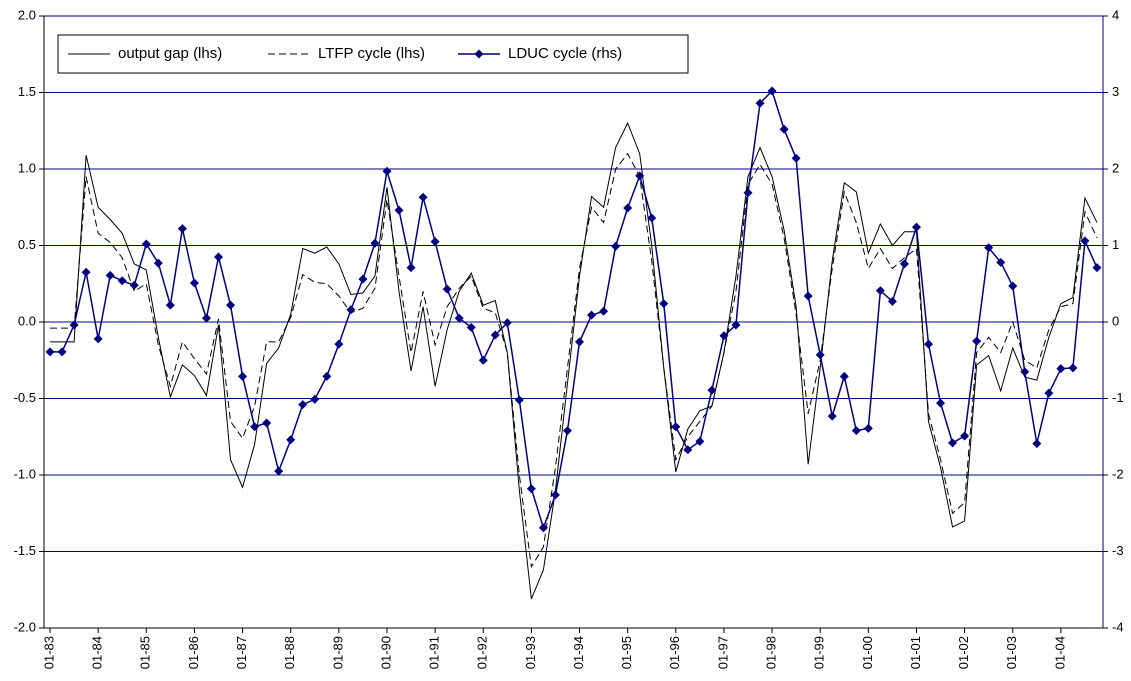  I want to click on y-tick-label: -0.5, so click(25, 397).